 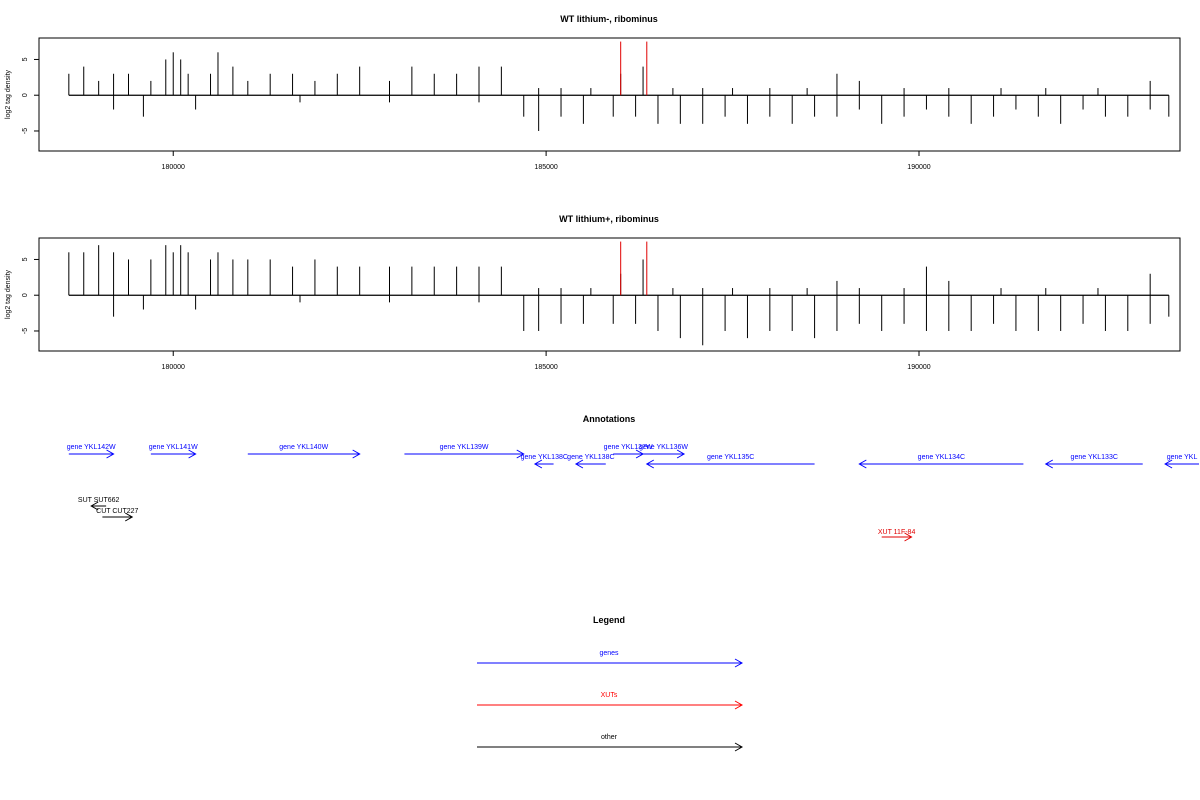 What do you see at coordinates (609, 219) in the screenshot?
I see `panel-title: WT lithium+, ribominus` at bounding box center [609, 219].